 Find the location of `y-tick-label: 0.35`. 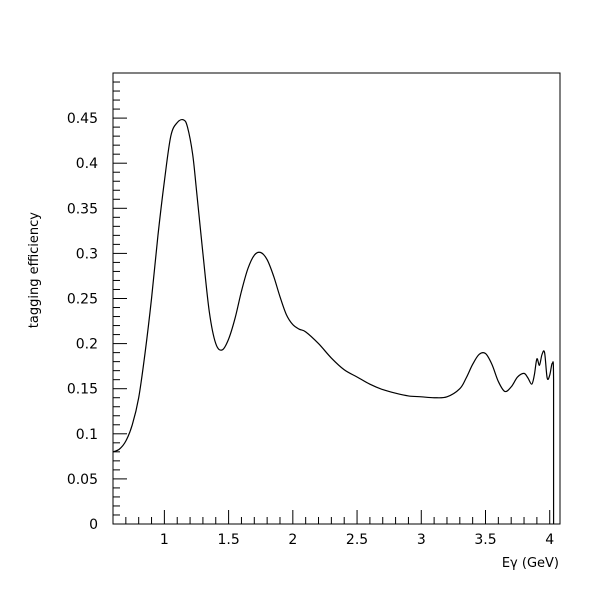

y-tick-label: 0.35 is located at coordinates (82, 209).